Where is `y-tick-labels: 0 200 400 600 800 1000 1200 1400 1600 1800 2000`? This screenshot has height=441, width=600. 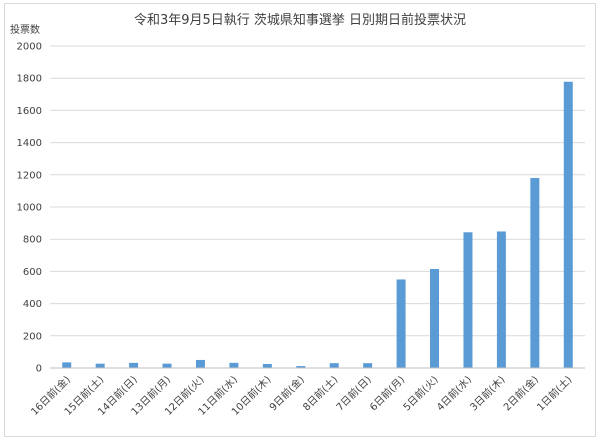
y-tick-labels: 0 200 400 600 800 1000 1200 1400 1600 1800 2000 is located at coordinates (29, 208).